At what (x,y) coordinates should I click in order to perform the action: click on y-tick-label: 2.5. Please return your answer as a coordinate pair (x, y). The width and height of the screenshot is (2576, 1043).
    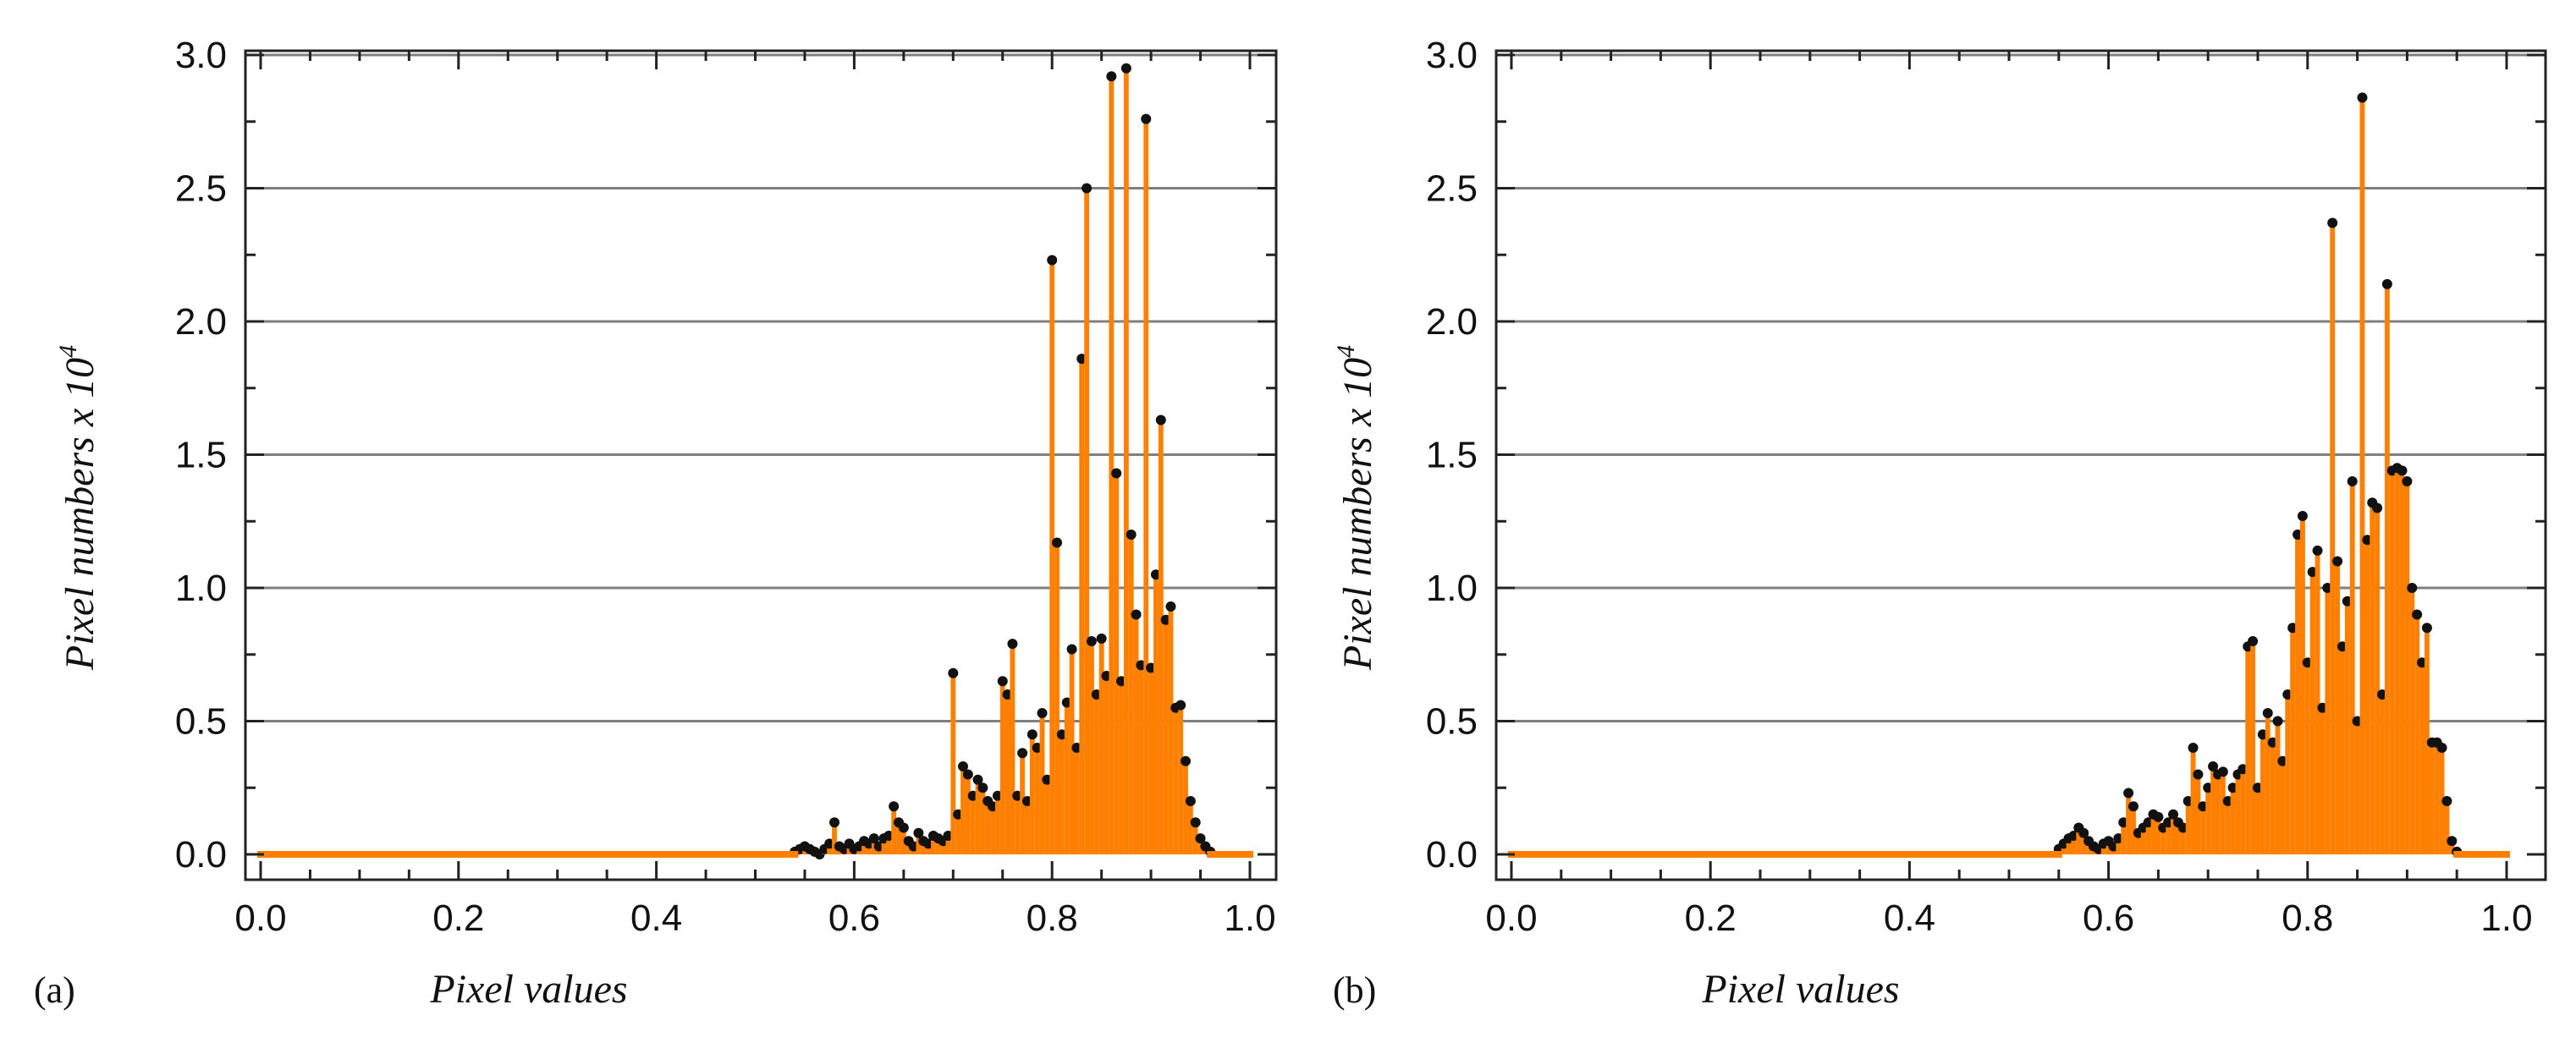
    Looking at the image, I should click on (201, 189).